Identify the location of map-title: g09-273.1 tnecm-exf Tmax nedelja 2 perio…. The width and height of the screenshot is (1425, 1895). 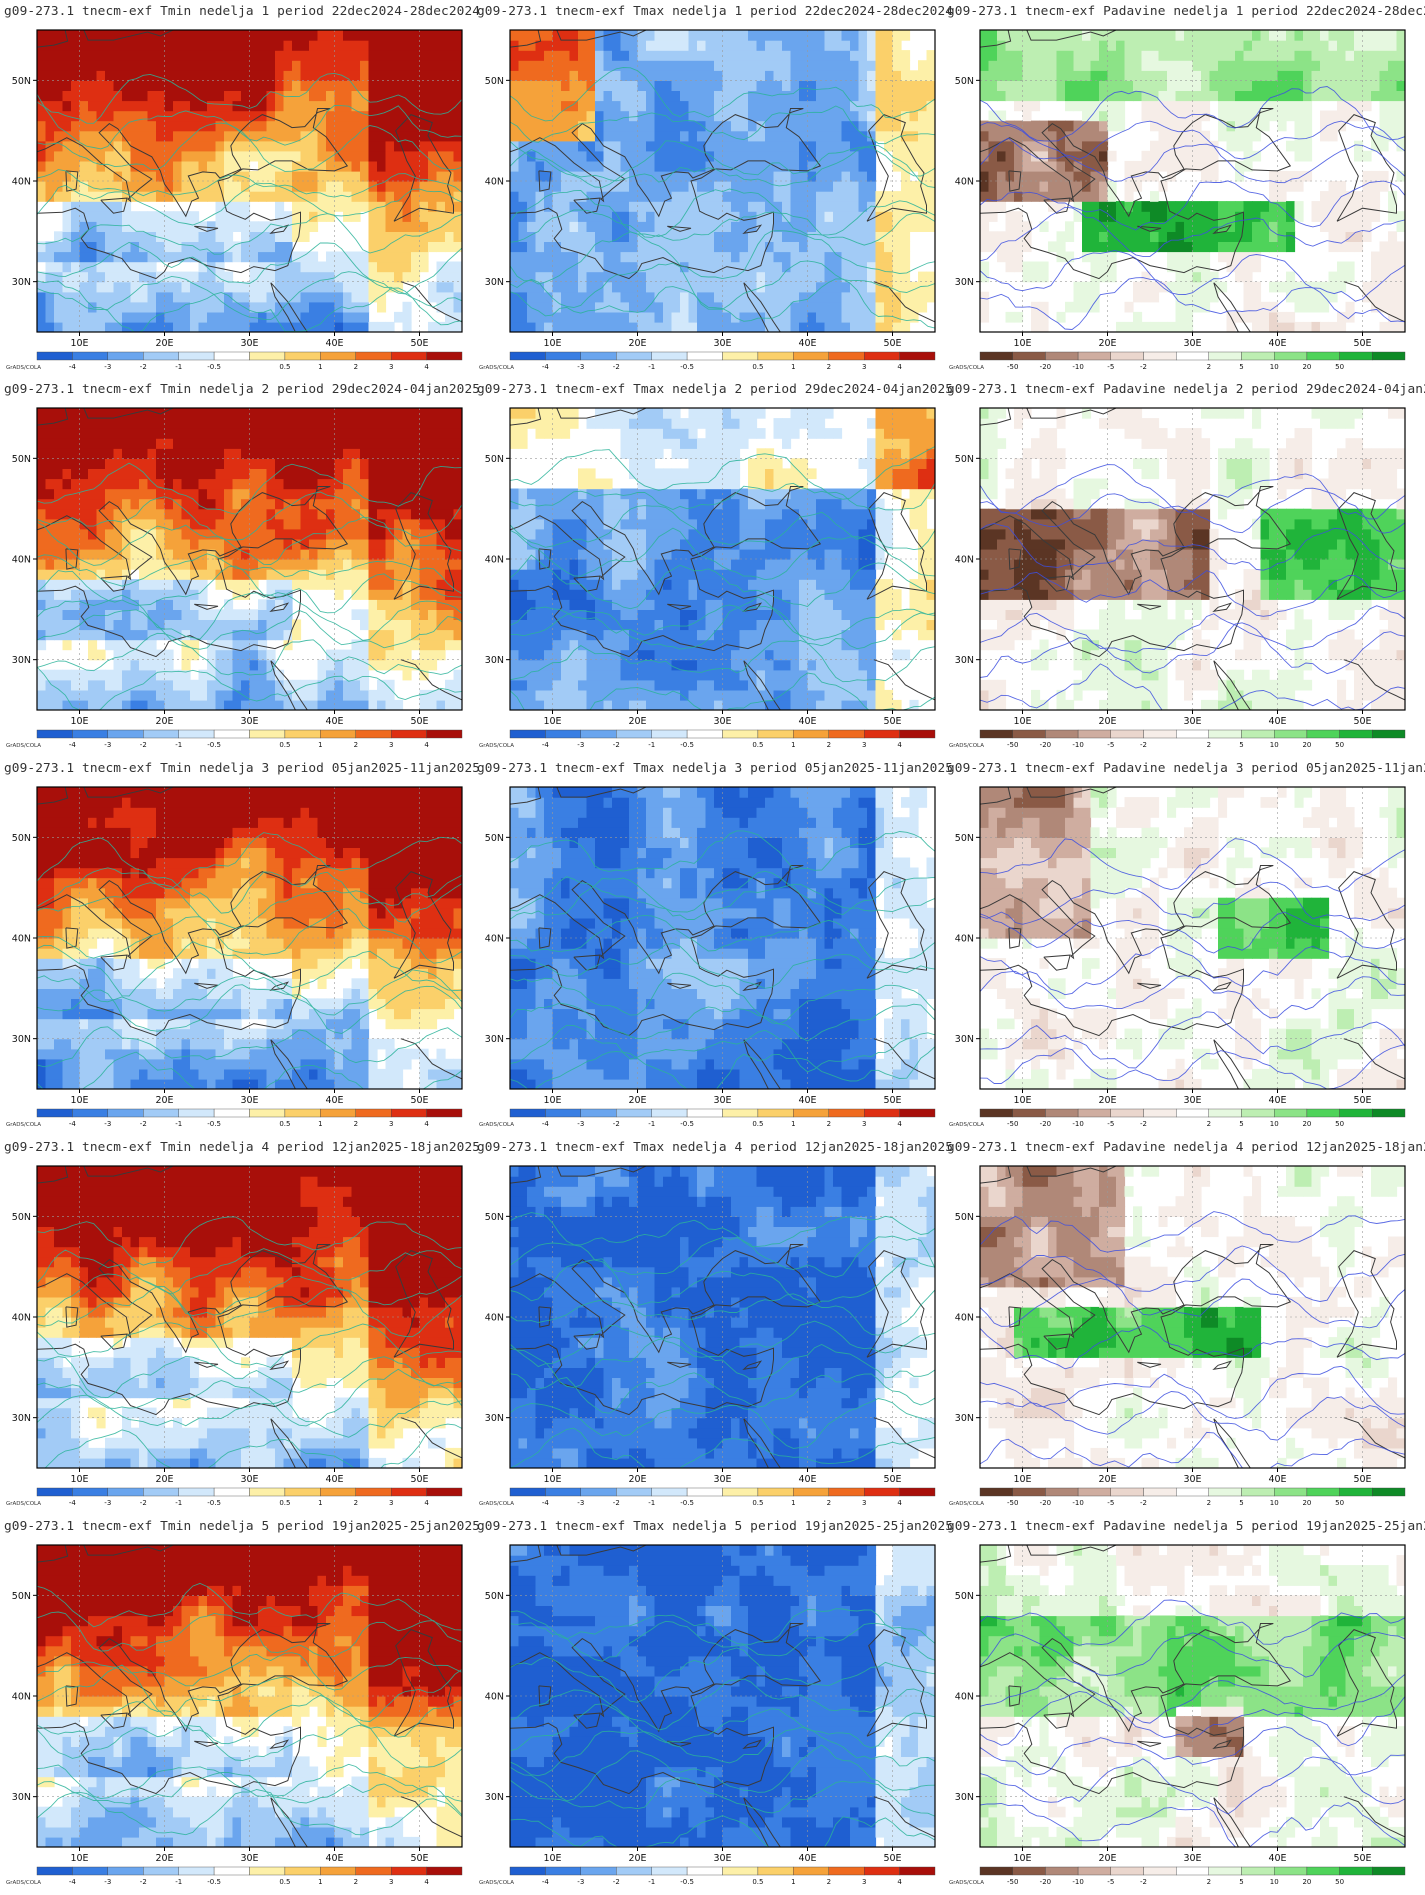
(715, 389).